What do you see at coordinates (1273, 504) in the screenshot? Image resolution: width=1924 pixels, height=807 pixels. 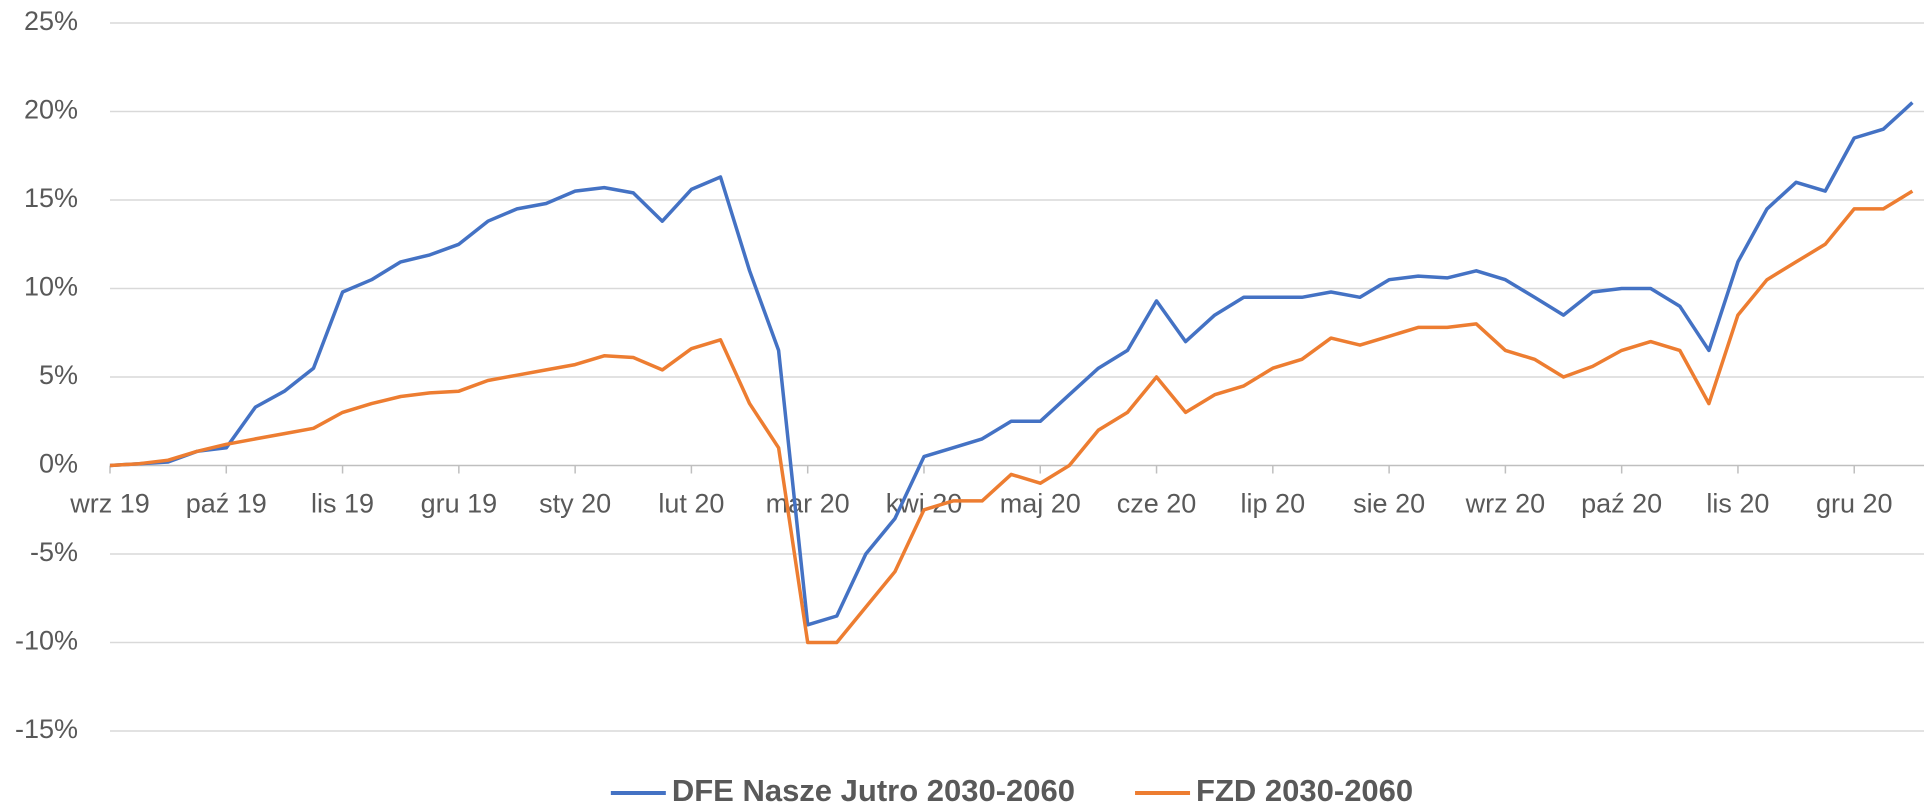 I see `x-tick-label: lip 20` at bounding box center [1273, 504].